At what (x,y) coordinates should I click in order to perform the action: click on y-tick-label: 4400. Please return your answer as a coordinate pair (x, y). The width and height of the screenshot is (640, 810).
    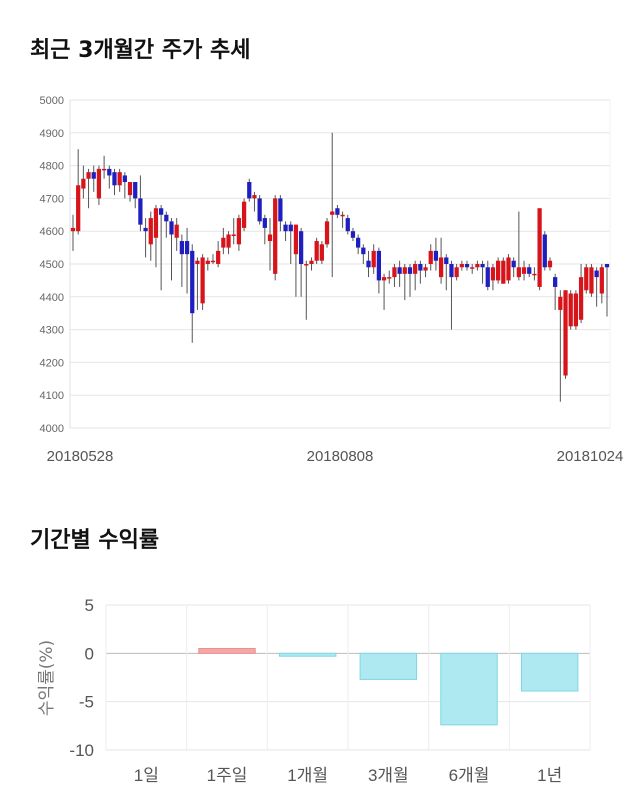
    Looking at the image, I should click on (52, 298).